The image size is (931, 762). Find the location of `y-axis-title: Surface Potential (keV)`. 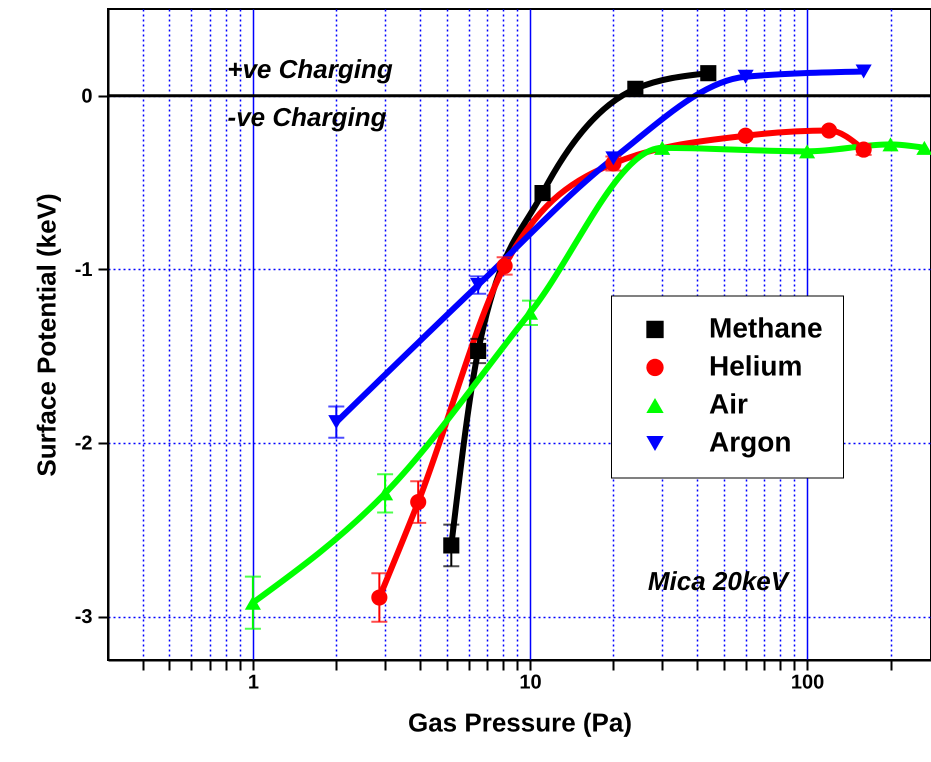

y-axis-title: Surface Potential (keV) is located at coordinates (47, 335).